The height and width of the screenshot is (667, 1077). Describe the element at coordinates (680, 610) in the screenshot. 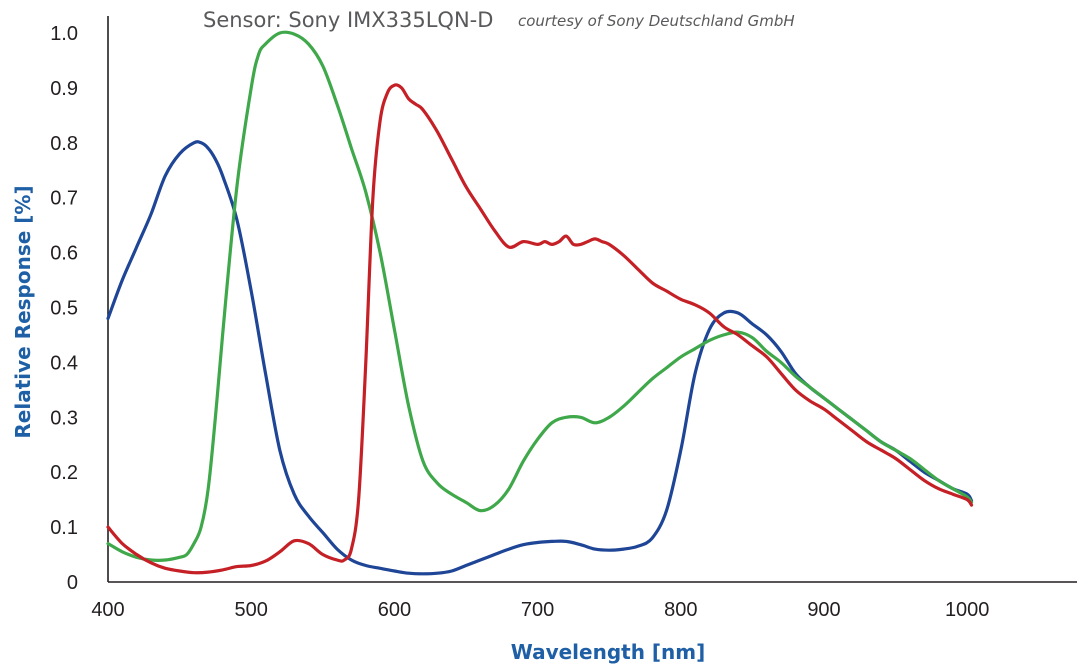

I see `x-tick-label: 800` at that location.